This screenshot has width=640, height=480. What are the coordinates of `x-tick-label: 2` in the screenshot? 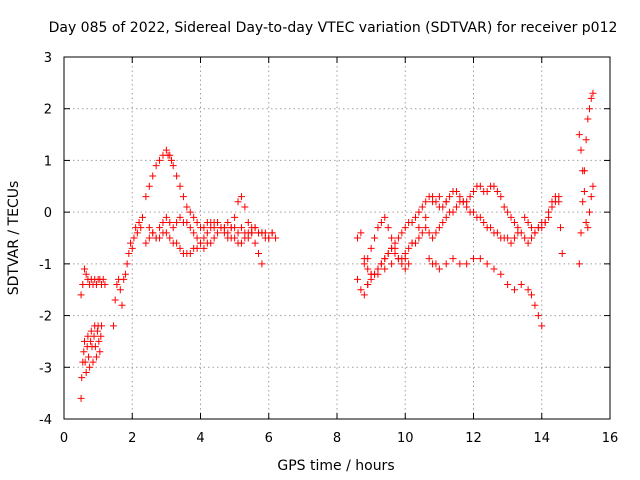 It's located at (132, 438).